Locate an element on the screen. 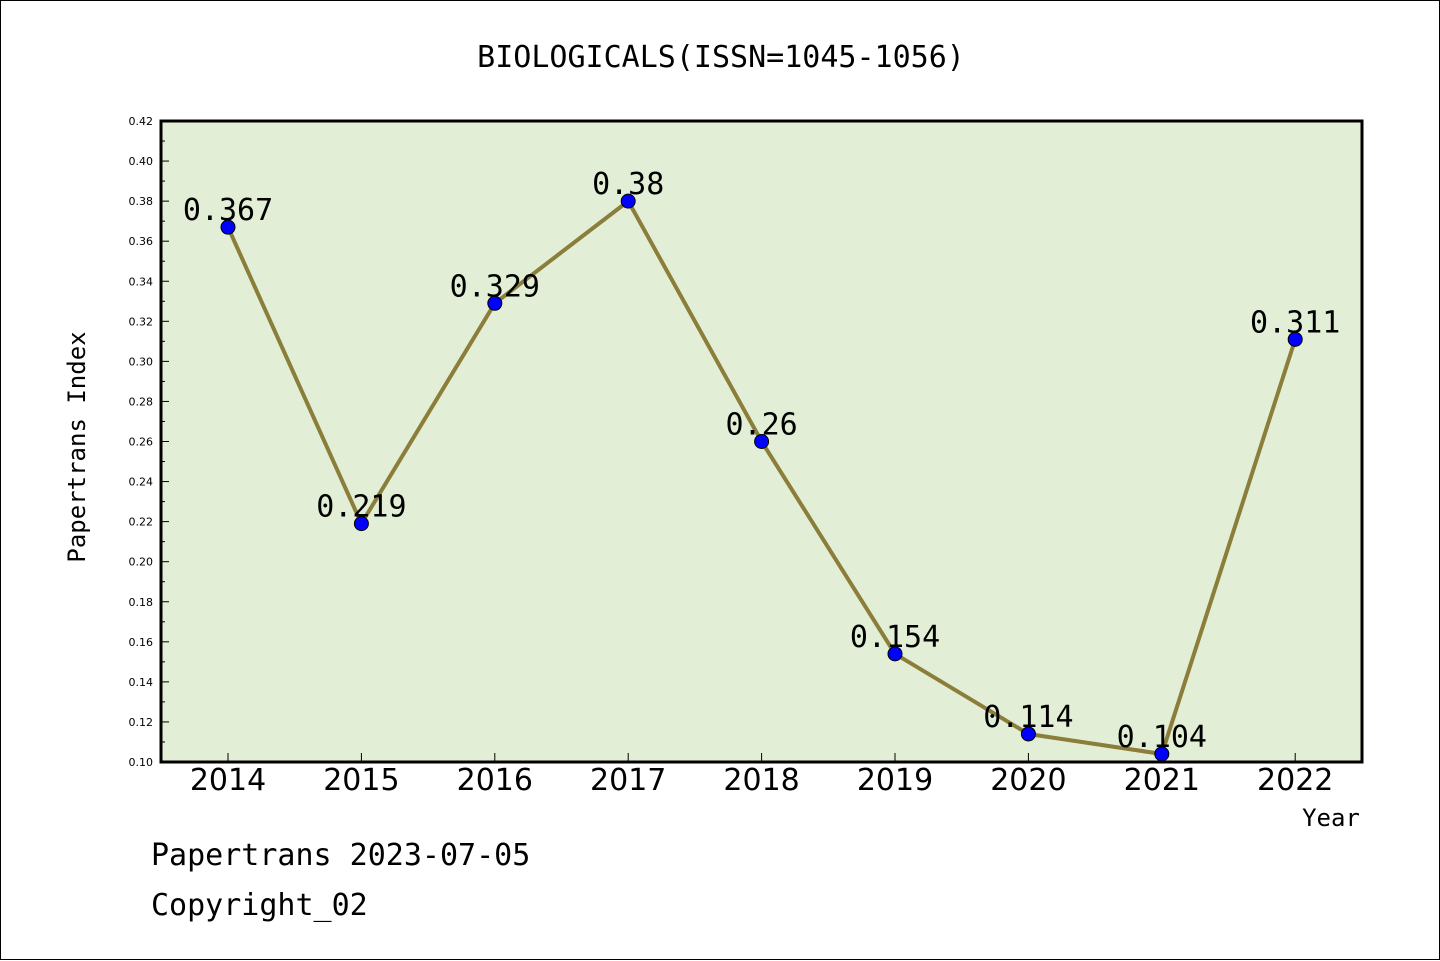 This screenshot has height=961, width=1440. data-label: 0.38 is located at coordinates (628, 184).